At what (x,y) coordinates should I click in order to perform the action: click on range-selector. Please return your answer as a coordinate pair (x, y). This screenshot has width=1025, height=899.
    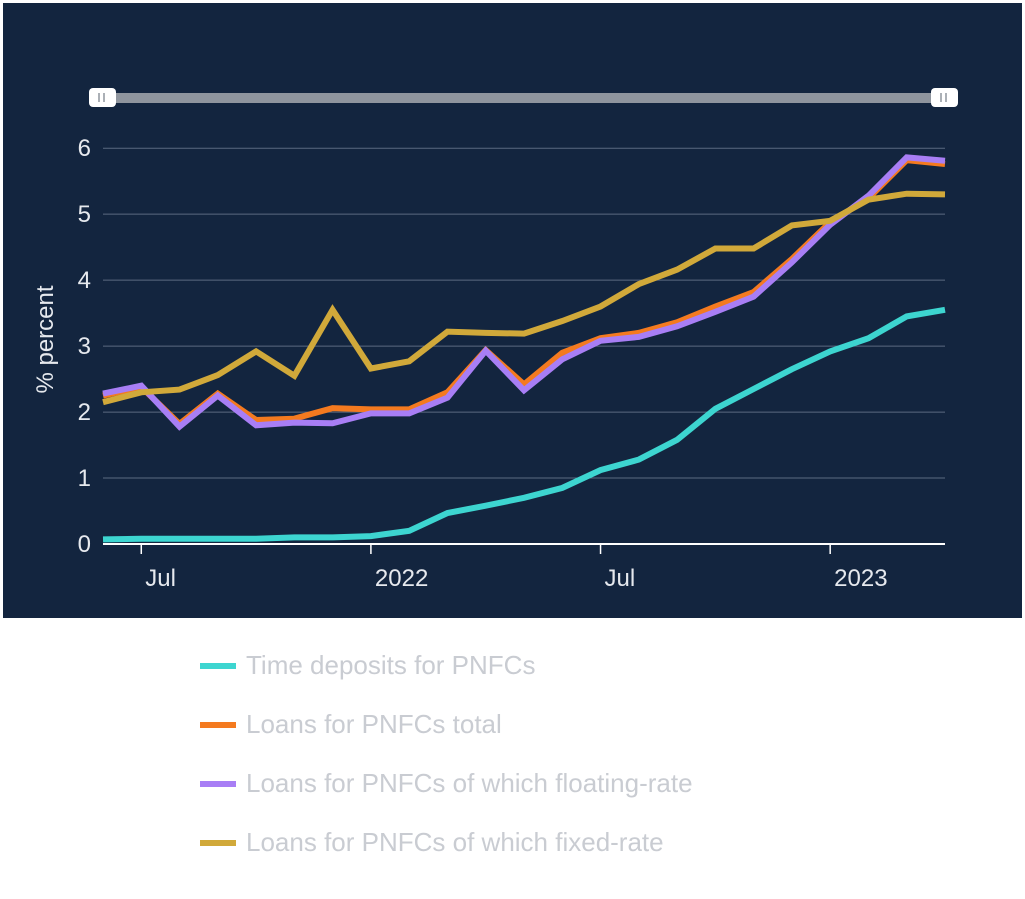
    Looking at the image, I should click on (523, 97).